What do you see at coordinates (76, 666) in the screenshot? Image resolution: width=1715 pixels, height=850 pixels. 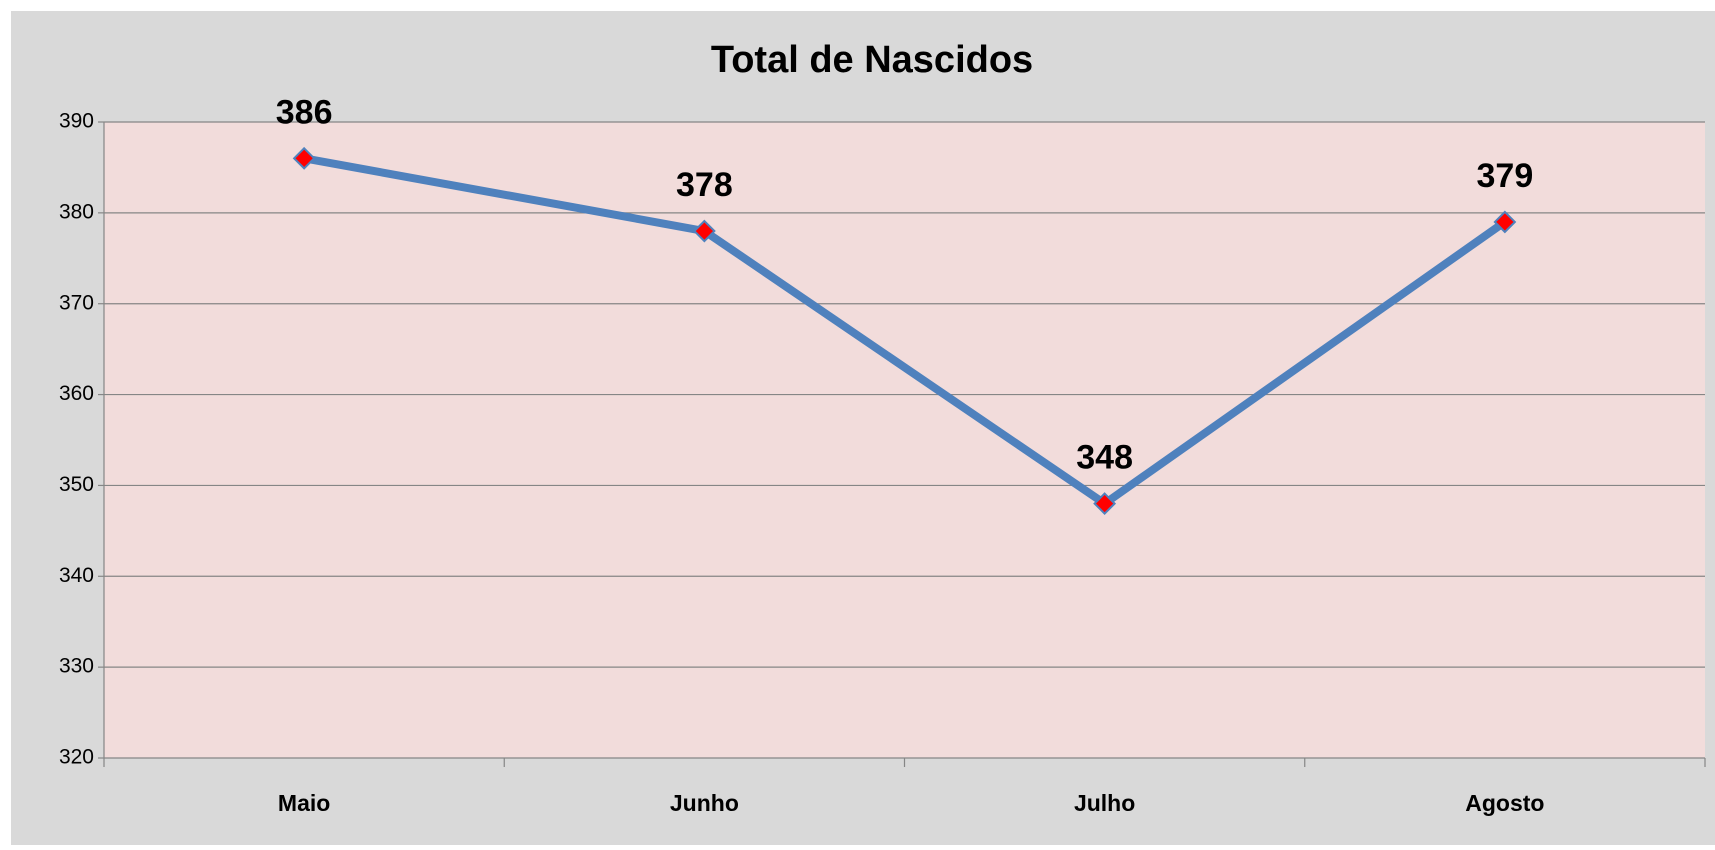 I see `y-tick-label: 330` at bounding box center [76, 666].